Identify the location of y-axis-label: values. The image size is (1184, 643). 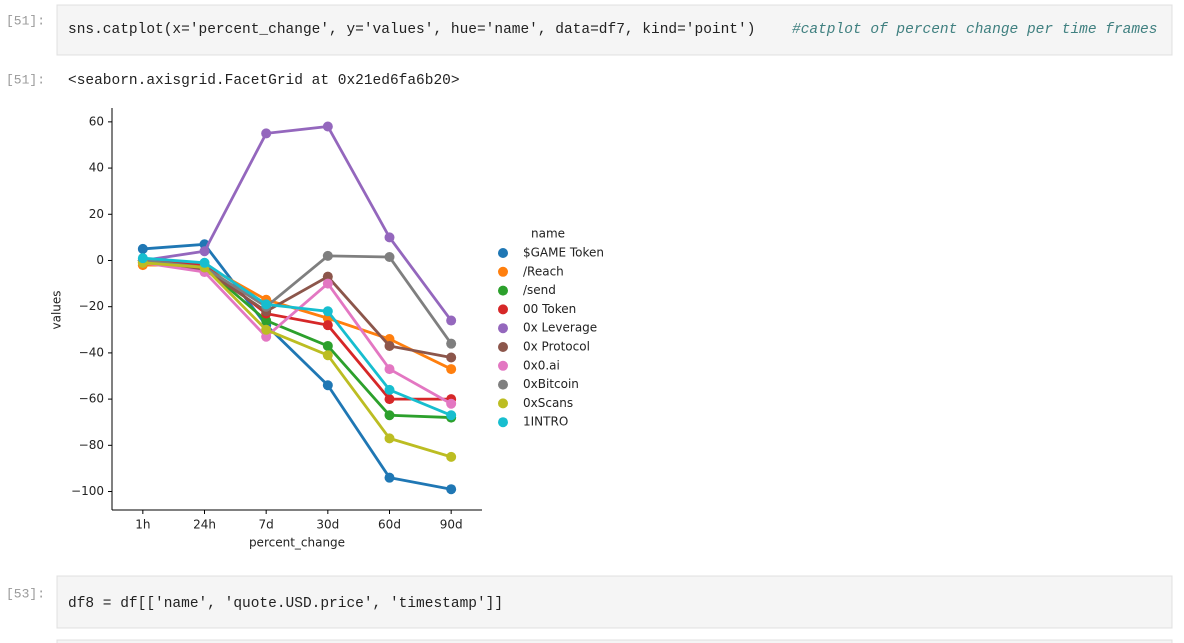
(57, 309).